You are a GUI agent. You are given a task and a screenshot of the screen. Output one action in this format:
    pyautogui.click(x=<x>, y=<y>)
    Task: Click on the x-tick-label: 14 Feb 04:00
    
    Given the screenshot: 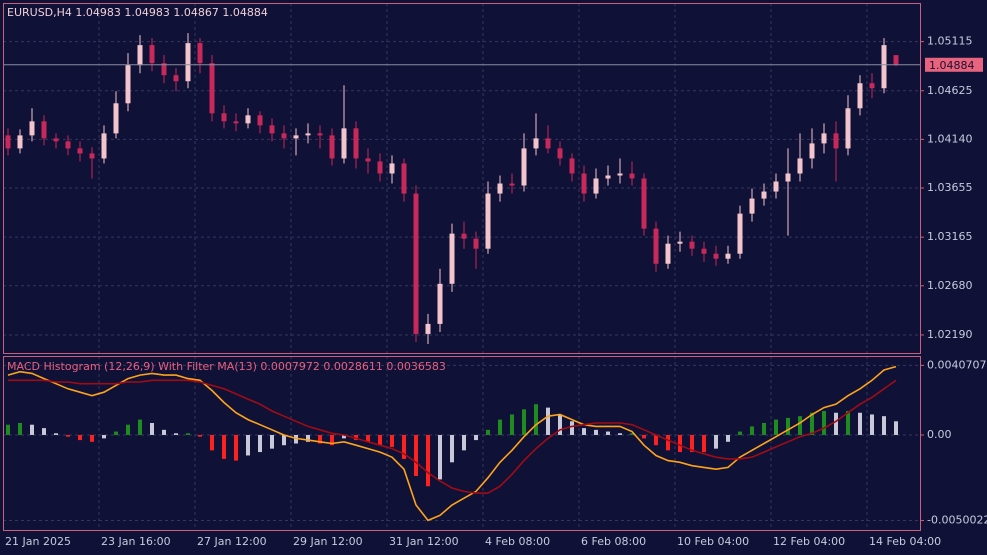 What is the action you would take?
    pyautogui.click(x=905, y=541)
    